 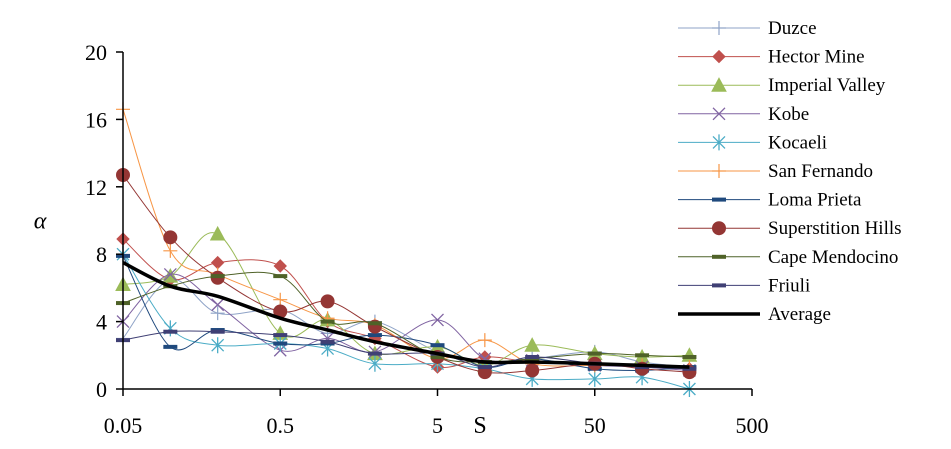 I want to click on legend-label: Kocaeli, so click(x=797, y=142).